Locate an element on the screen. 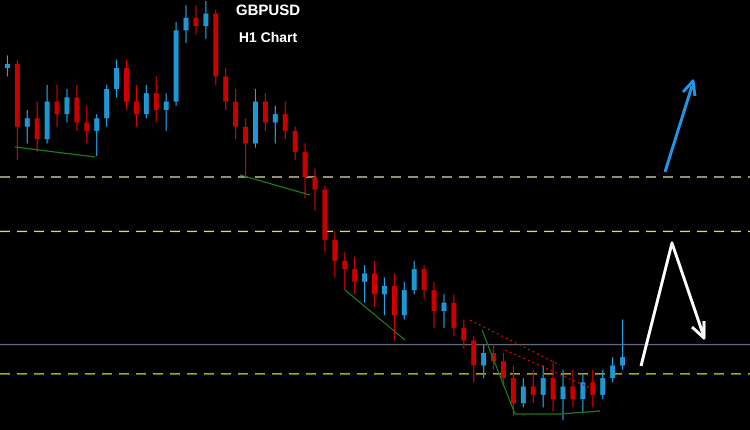 The height and width of the screenshot is (430, 750). text: H1 Chart is located at coordinates (268, 37).